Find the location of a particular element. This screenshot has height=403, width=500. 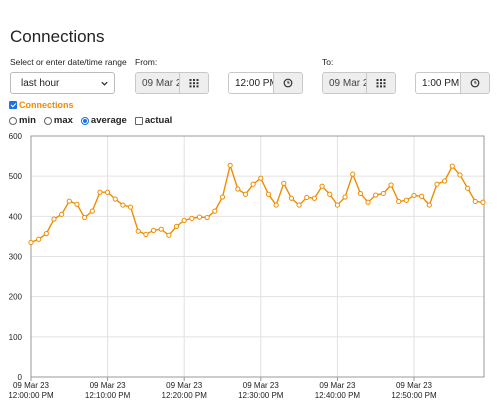

clock-icon is located at coordinates (475, 83).